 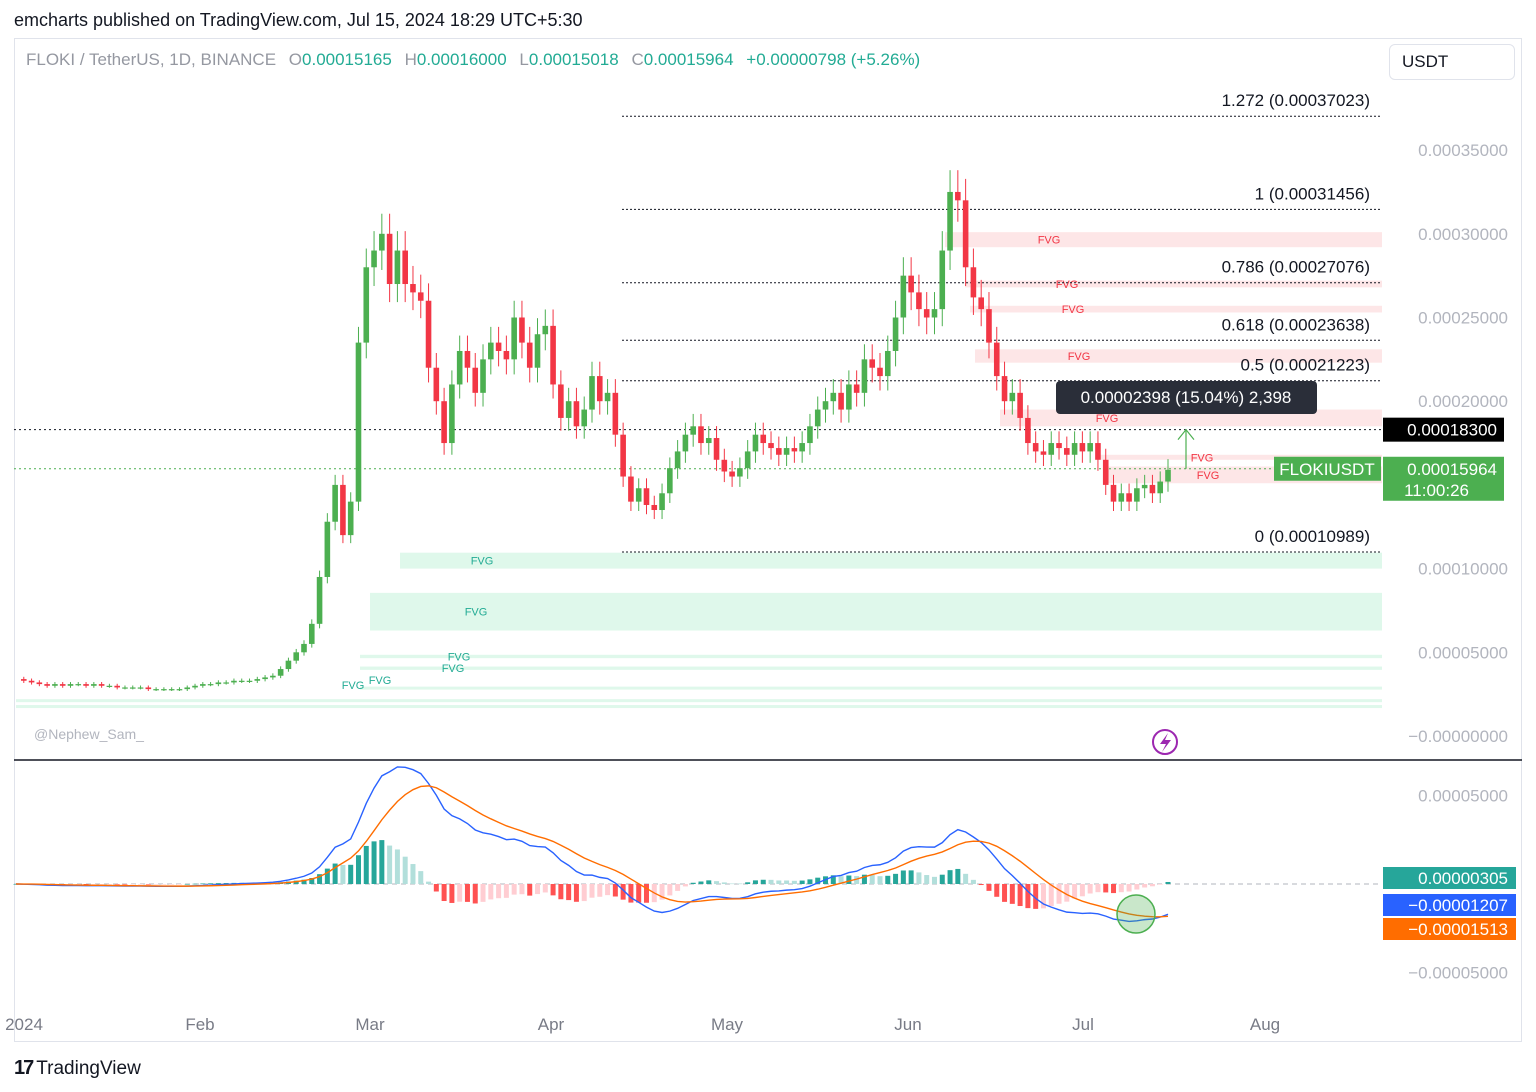 What do you see at coordinates (637, 59) in the screenshot?
I see `close-key: C` at bounding box center [637, 59].